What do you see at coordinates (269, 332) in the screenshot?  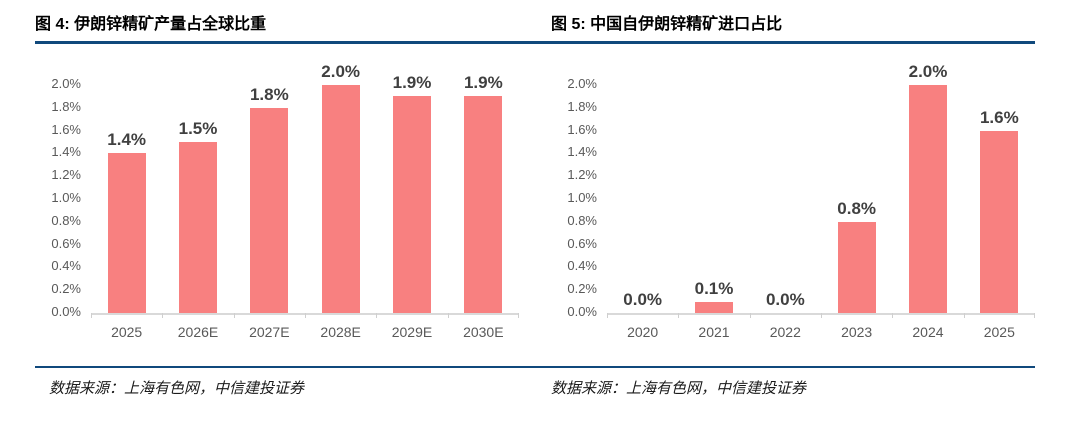 I see `x-axis-category-label: 2027E` at bounding box center [269, 332].